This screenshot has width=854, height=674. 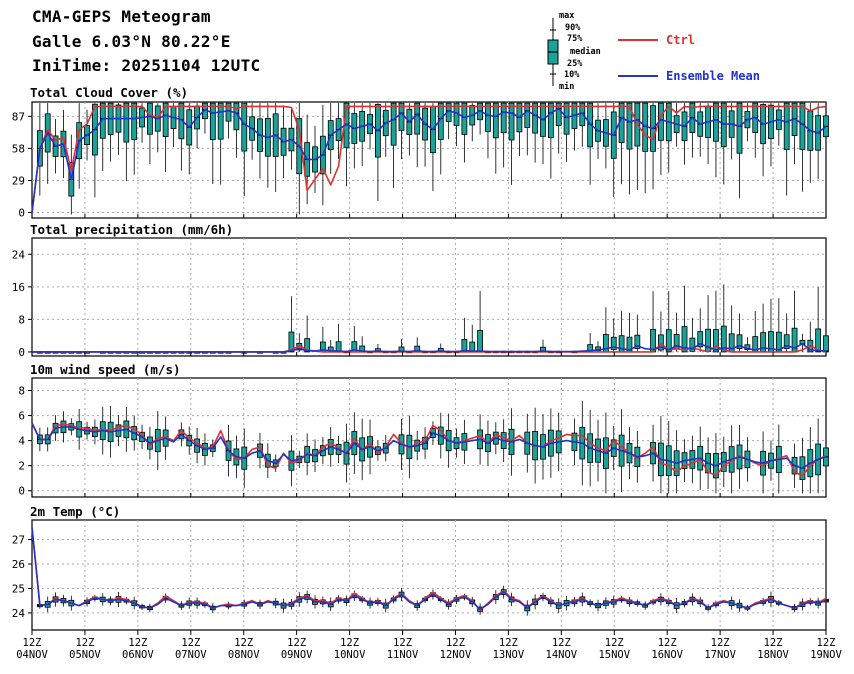 I want to click on y-tick-label: 4, so click(x=21, y=441).